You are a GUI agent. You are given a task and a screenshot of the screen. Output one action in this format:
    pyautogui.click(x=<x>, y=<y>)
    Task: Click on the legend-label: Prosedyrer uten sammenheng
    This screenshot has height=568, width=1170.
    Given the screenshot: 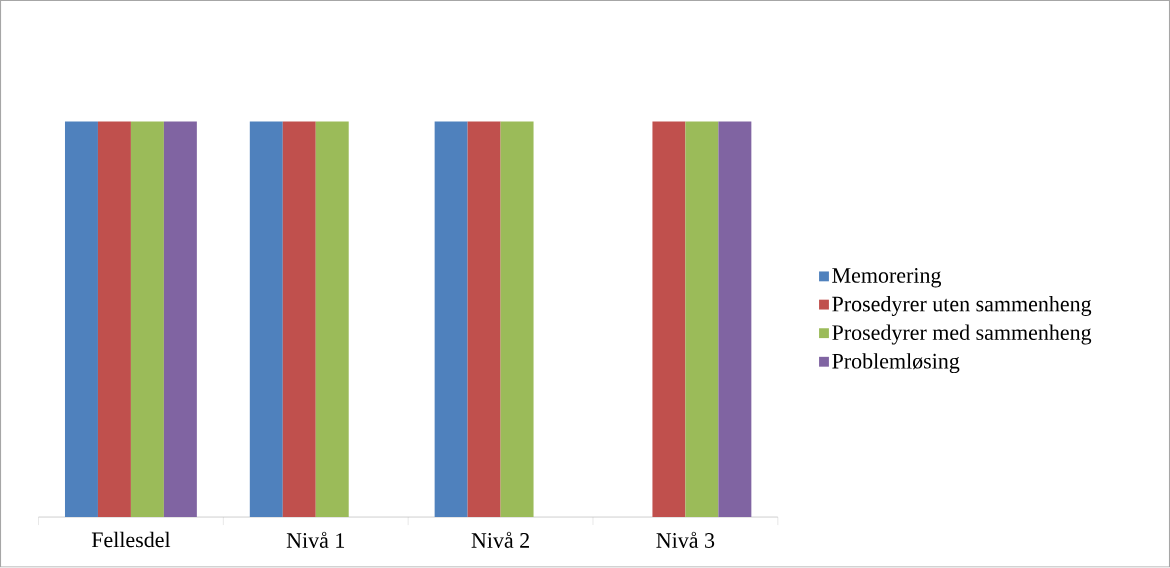 What is the action you would take?
    pyautogui.click(x=962, y=306)
    